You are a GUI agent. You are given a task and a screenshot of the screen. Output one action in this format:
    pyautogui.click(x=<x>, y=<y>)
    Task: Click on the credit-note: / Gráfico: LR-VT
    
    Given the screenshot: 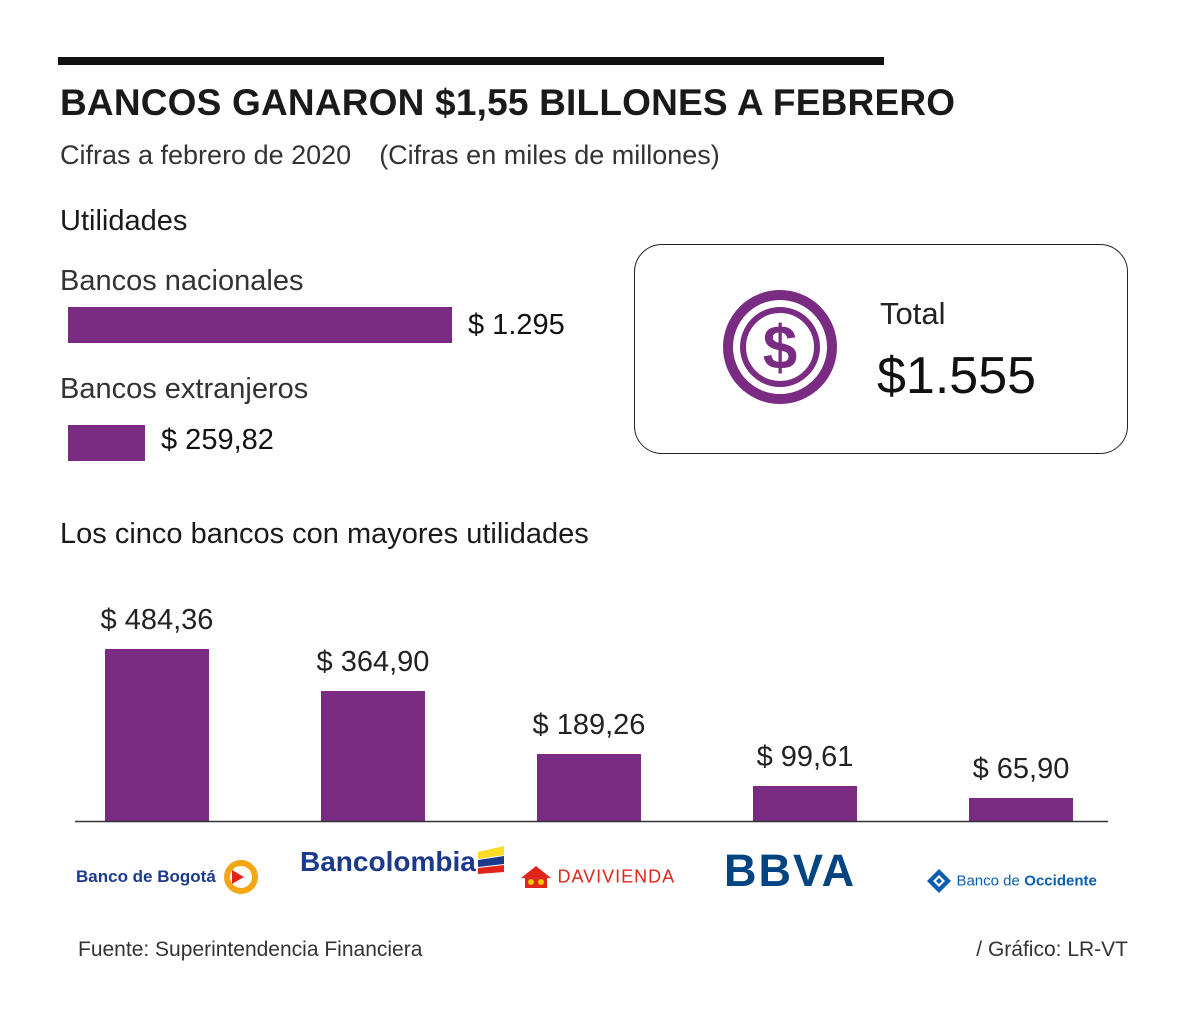 What is the action you would take?
    pyautogui.click(x=1052, y=949)
    